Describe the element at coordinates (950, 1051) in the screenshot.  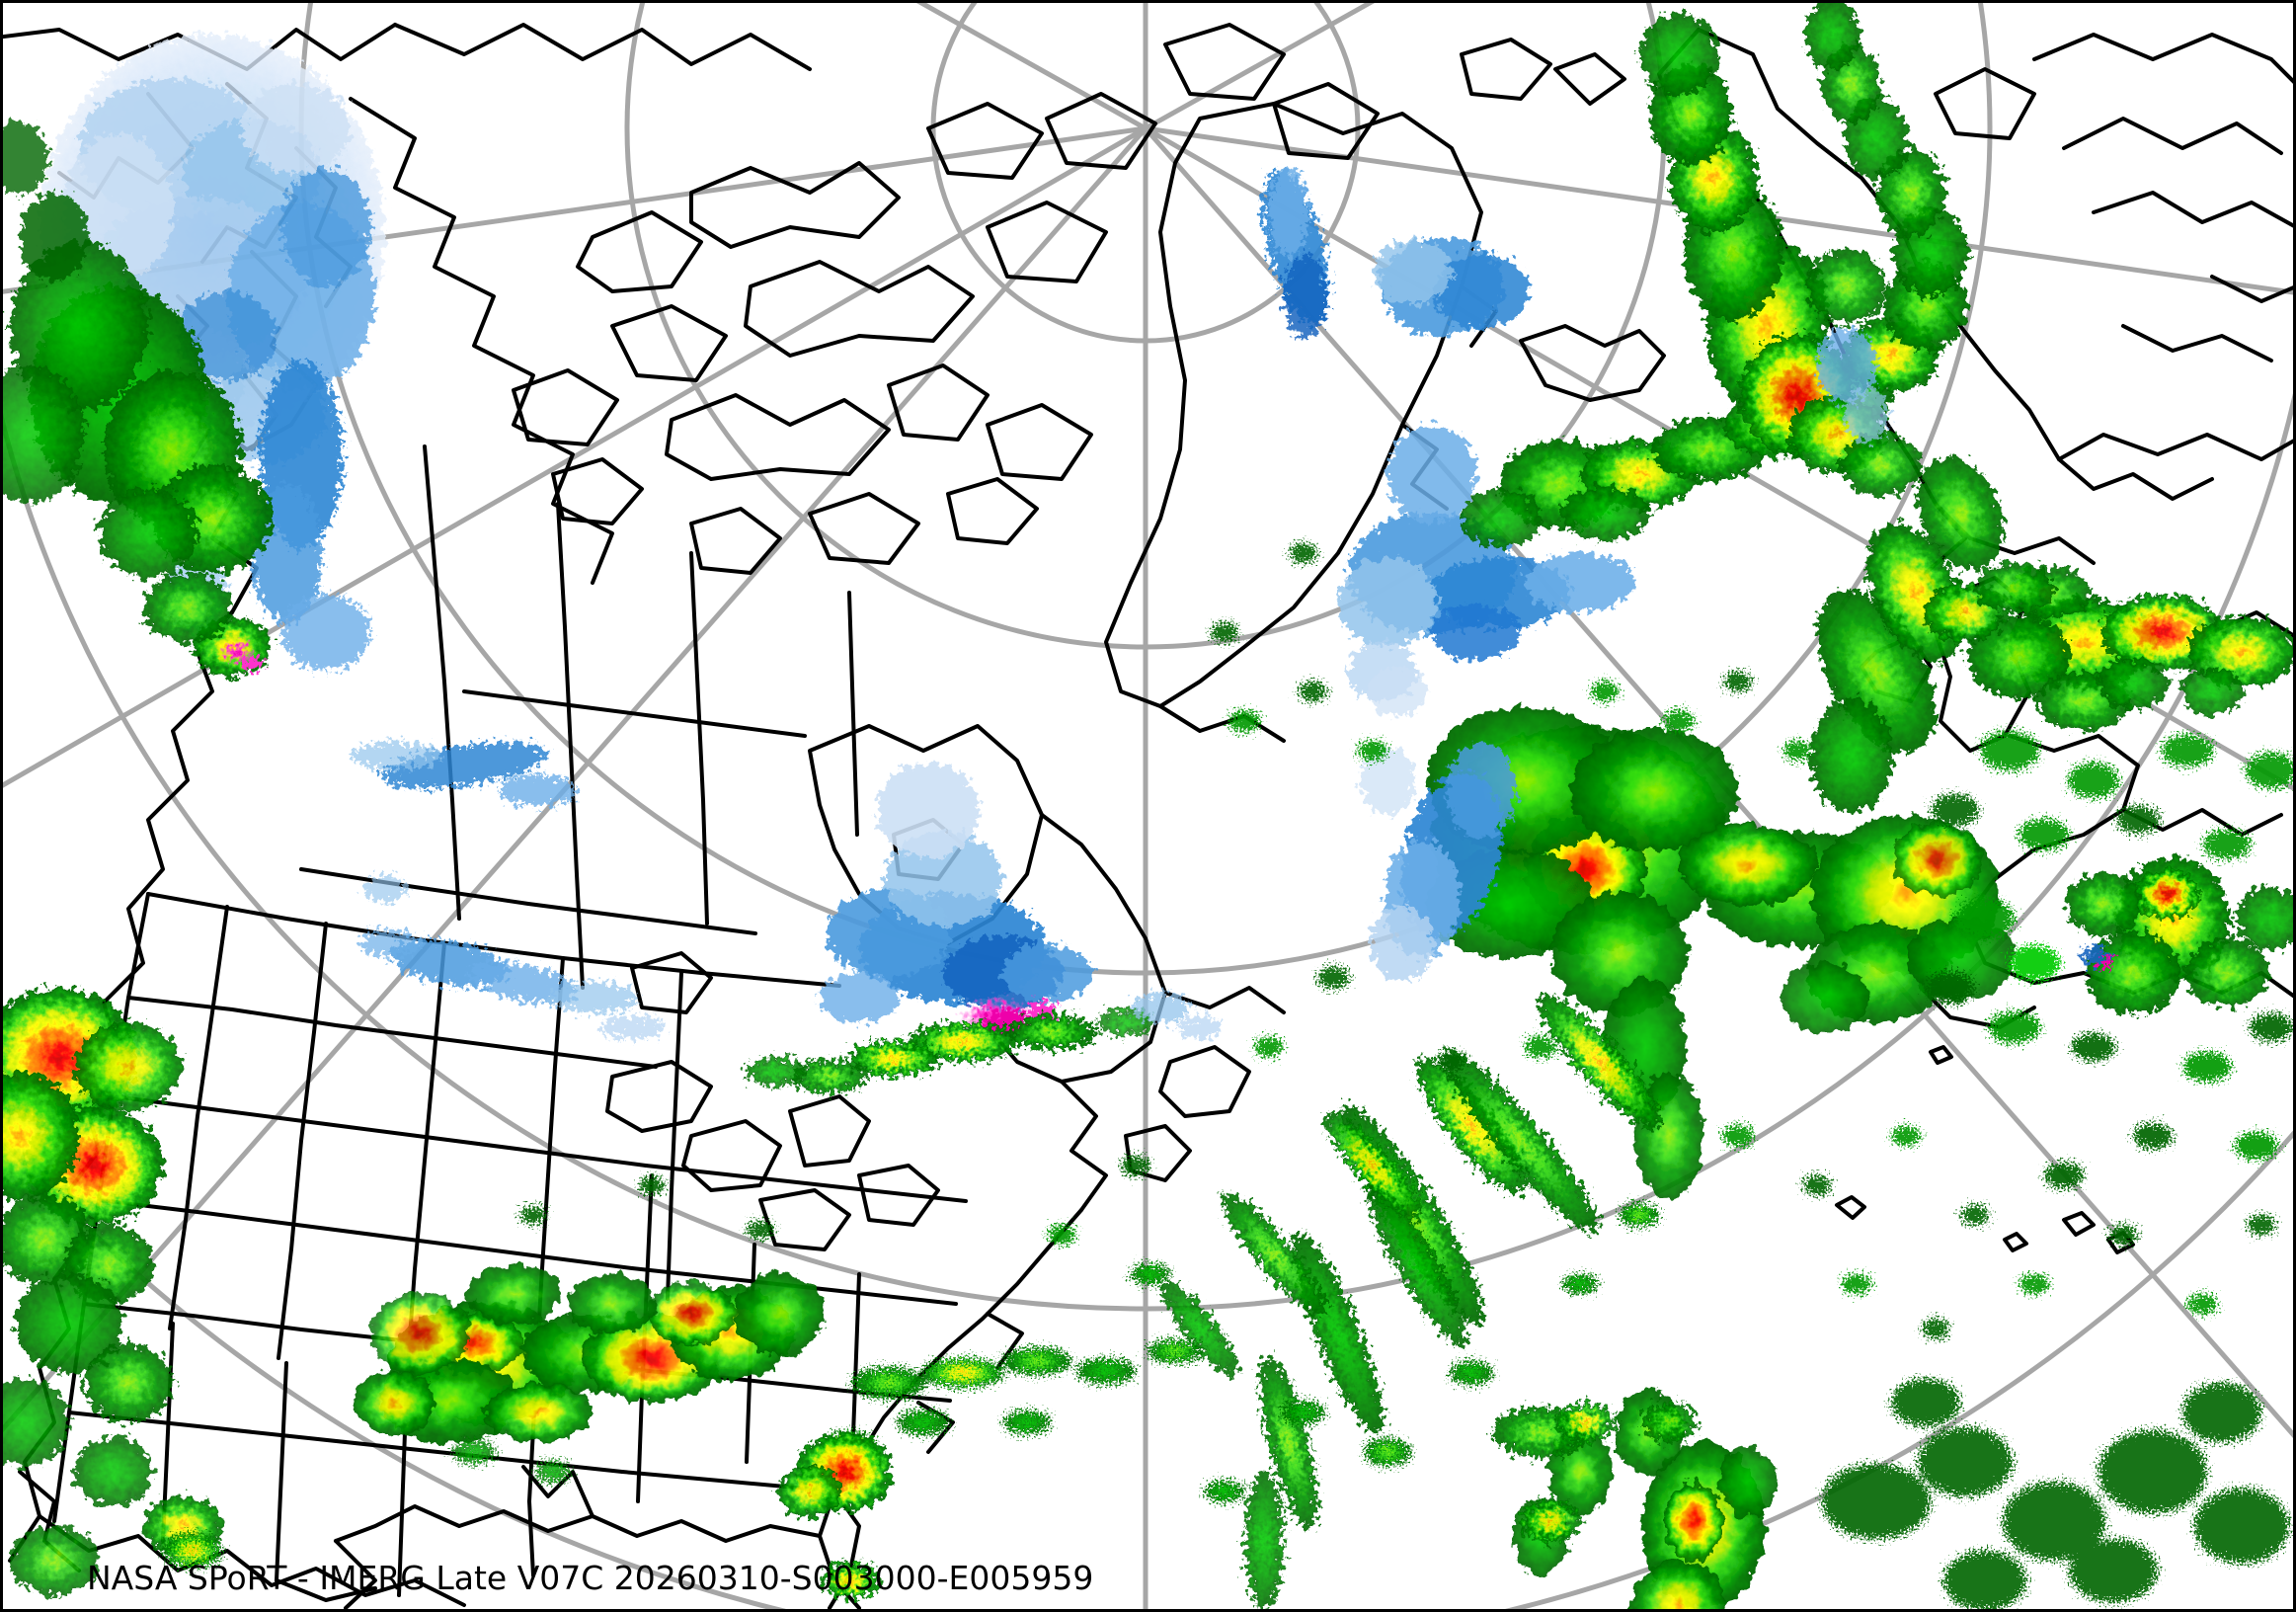
I see `precip-hudson-bay-rain` at that location.